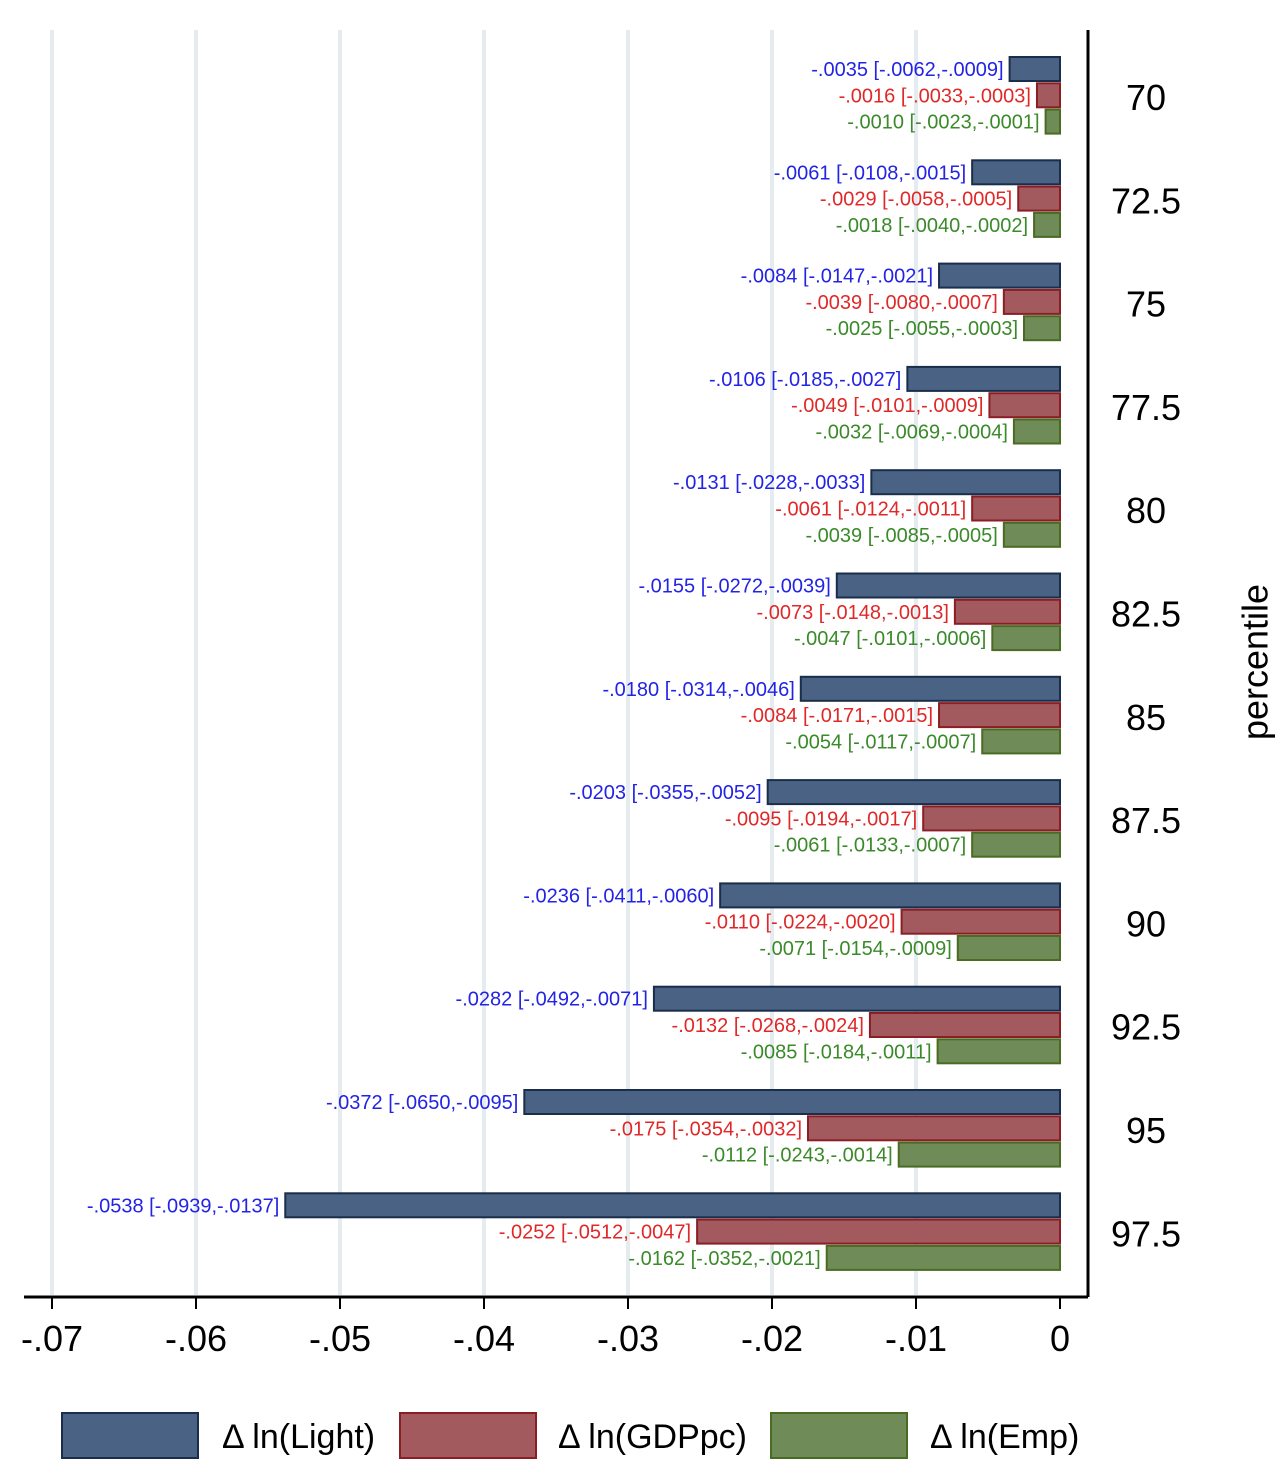 Image resolution: width=1280 pixels, height=1482 pixels. I want to click on bar-label: -.0538 [-.0939,-.0137], so click(183, 1206).